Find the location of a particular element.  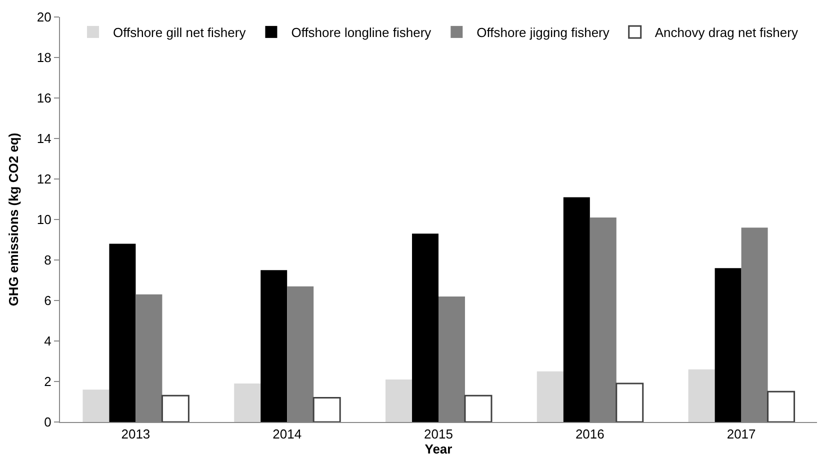

legend-label: Anchovy drag net fishery is located at coordinates (726, 32).